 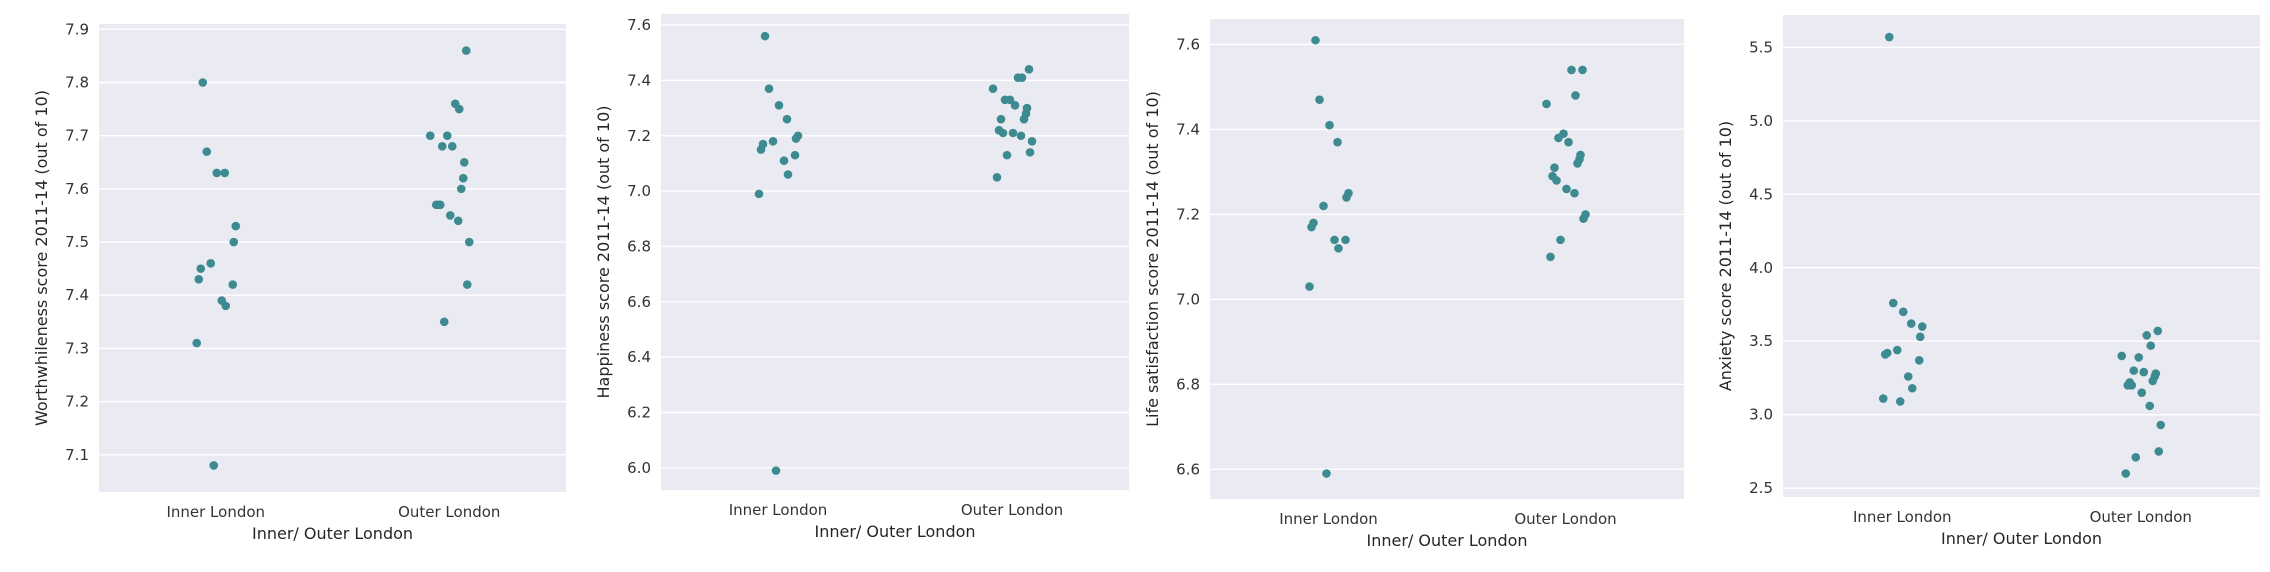 I want to click on y-tick-label: 7.1, so click(x=77, y=455).